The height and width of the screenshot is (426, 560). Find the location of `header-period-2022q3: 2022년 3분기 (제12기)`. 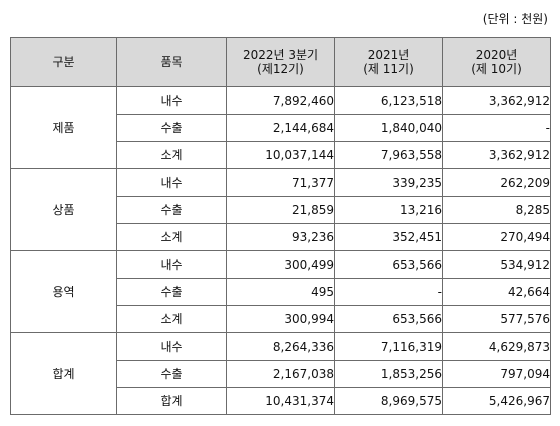

header-period-2022q3: 2022년 3분기 (제12기) is located at coordinates (280, 62).